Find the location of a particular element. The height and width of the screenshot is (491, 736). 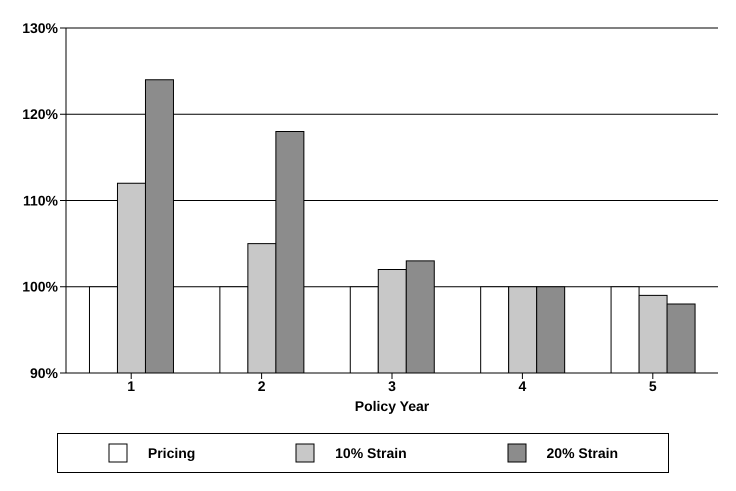

x-tick-label: 5 is located at coordinates (652, 386).